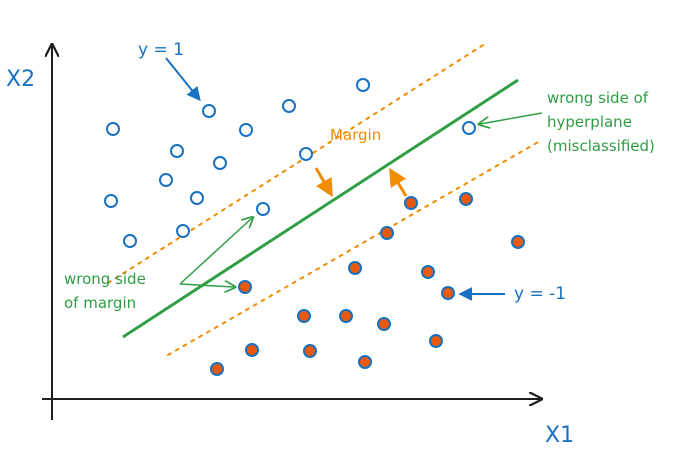  I want to click on wrong-margin-arrow-right, so click(206, 285).